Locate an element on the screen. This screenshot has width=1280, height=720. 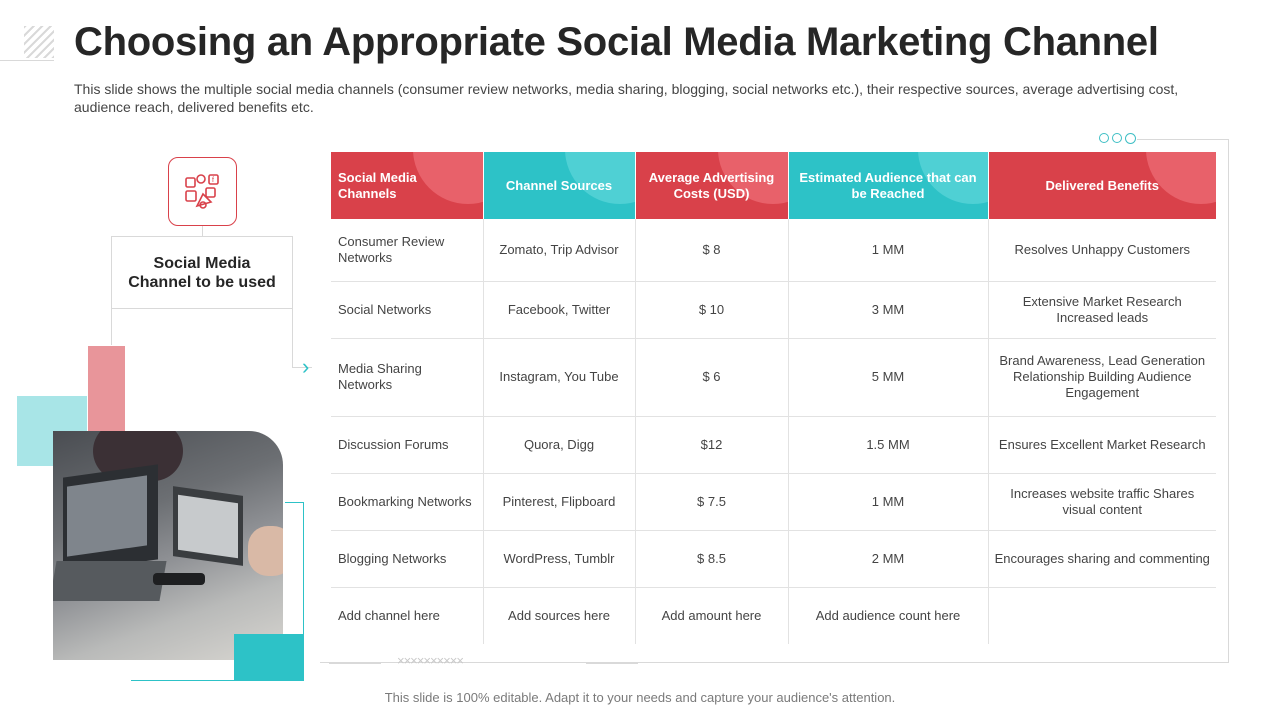
chevron-right-icon: › is located at coordinates (306, 366).